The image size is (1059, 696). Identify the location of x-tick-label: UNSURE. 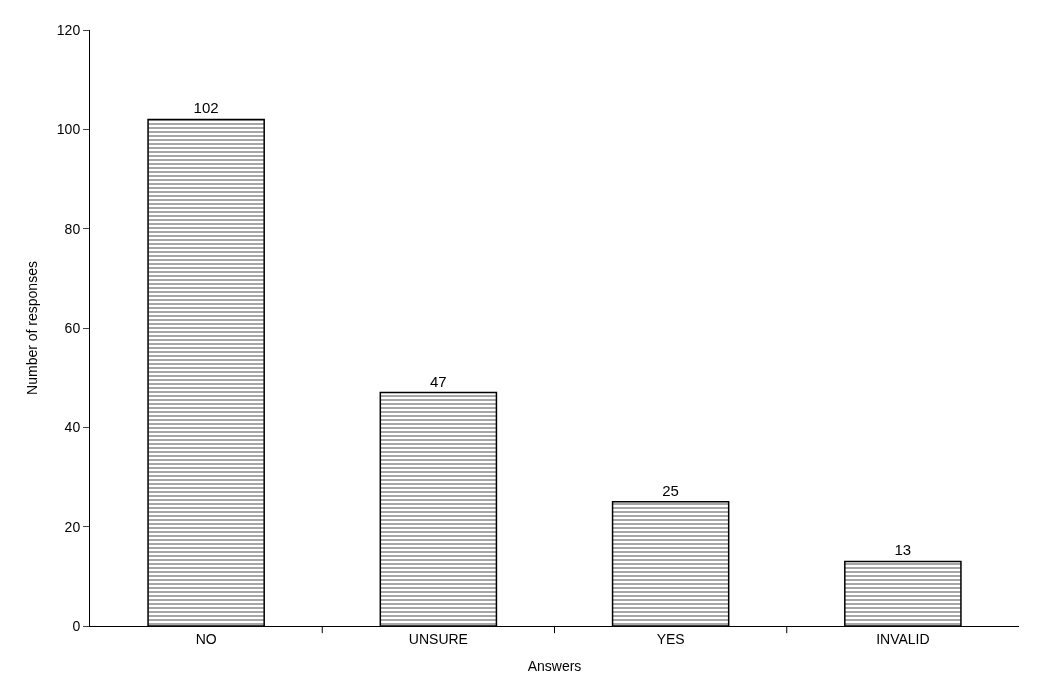
(438, 638).